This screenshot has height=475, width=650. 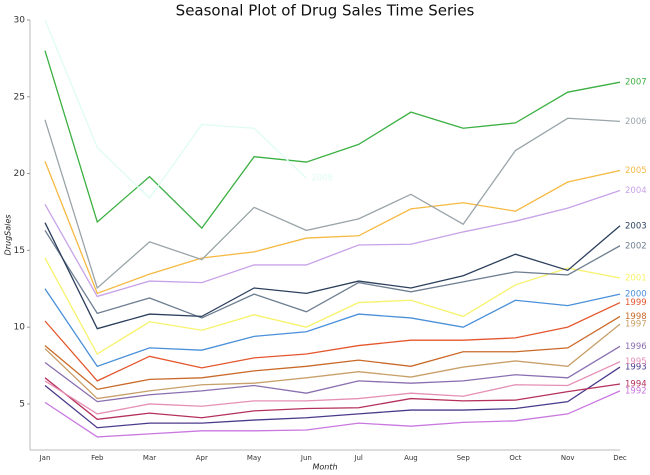 What do you see at coordinates (322, 179) in the screenshot?
I see `series-label: 2008` at bounding box center [322, 179].